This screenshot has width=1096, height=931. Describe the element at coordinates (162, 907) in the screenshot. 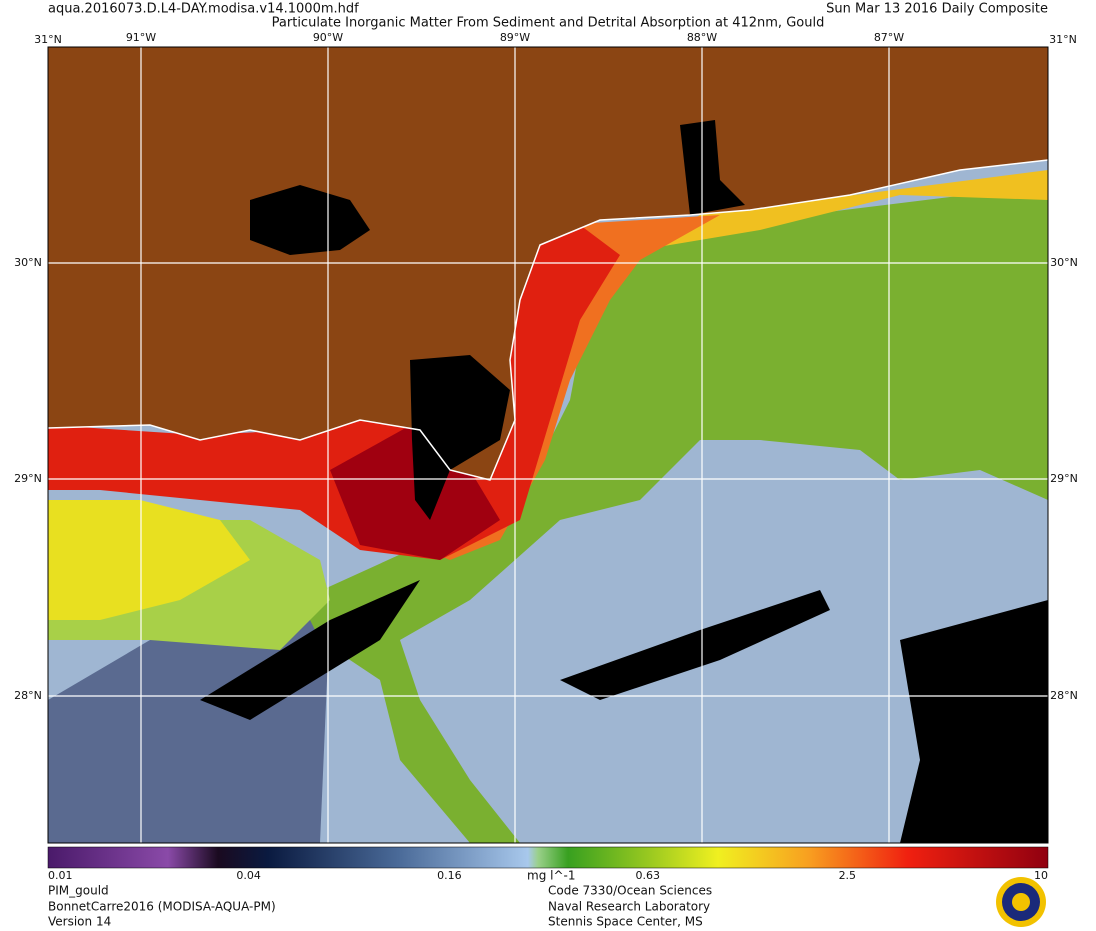

I see `footer-left: BonnetCarre2016 (MODISA-AQUA-PM)` at that location.